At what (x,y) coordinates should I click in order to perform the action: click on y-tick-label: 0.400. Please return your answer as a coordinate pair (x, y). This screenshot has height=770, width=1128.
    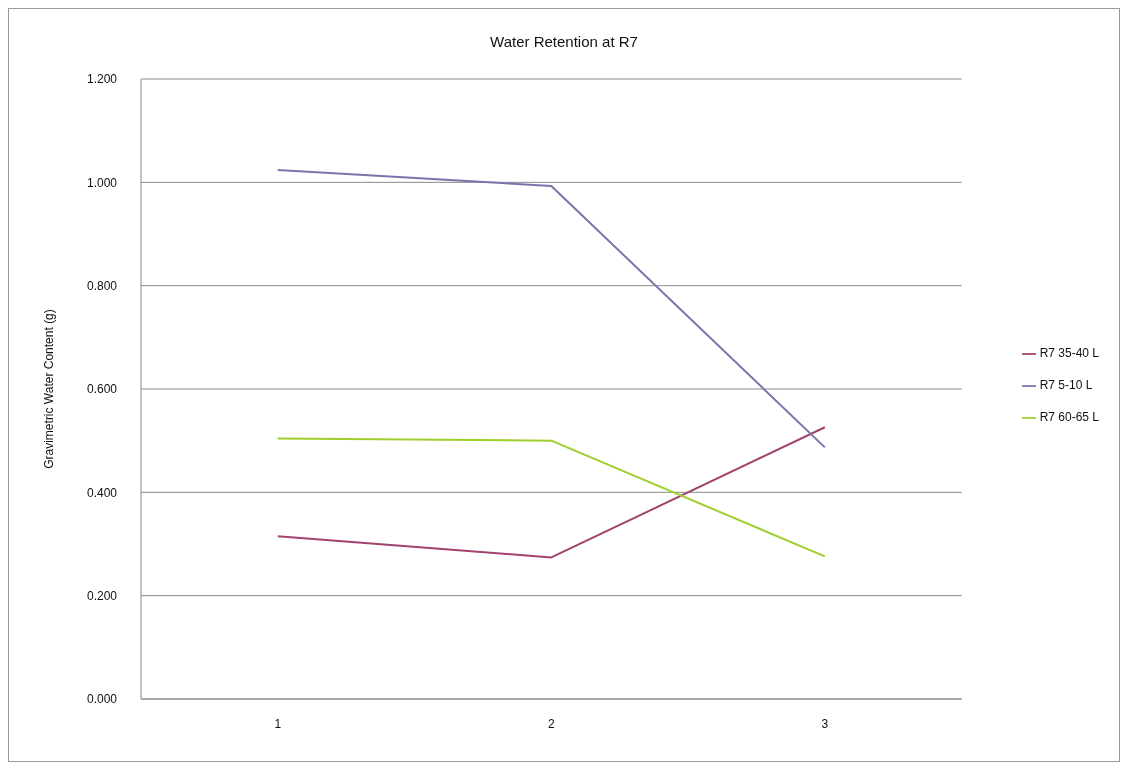
    Looking at the image, I should click on (102, 492).